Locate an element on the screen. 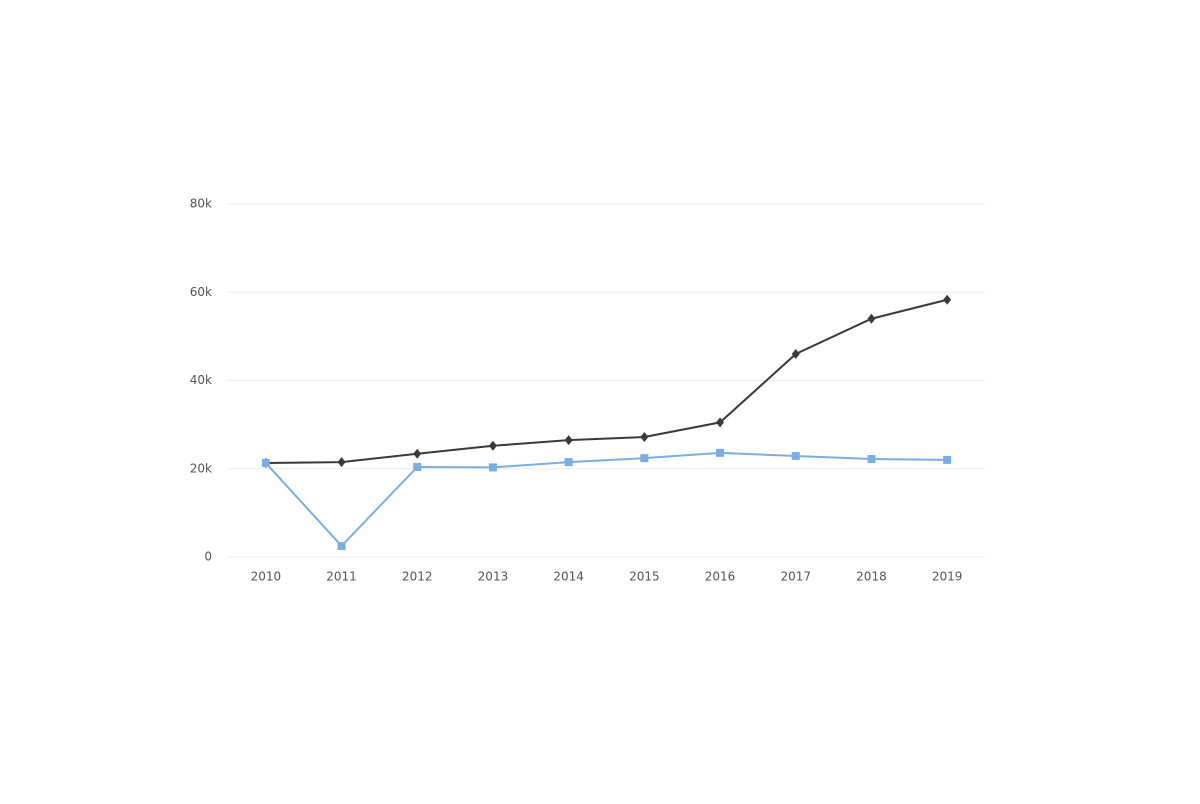  x-tick-label: 2018 is located at coordinates (871, 577).